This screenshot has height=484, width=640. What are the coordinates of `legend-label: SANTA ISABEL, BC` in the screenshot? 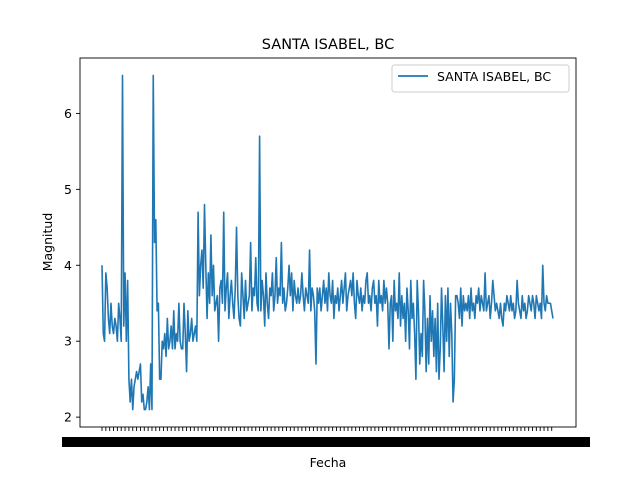 It's located at (494, 76).